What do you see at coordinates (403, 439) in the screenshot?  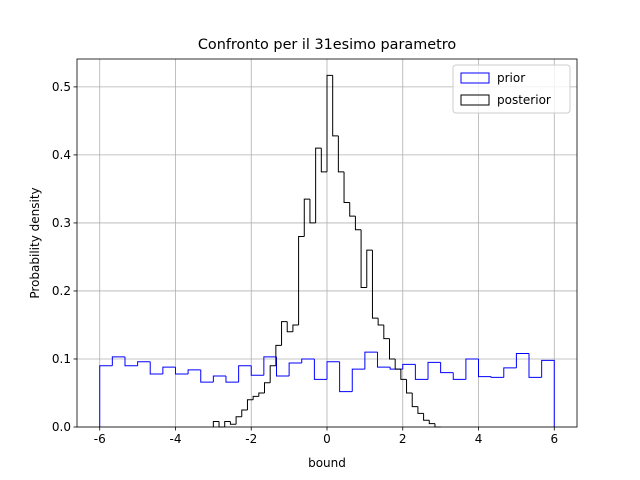 I see `x-tick-label: 2` at bounding box center [403, 439].